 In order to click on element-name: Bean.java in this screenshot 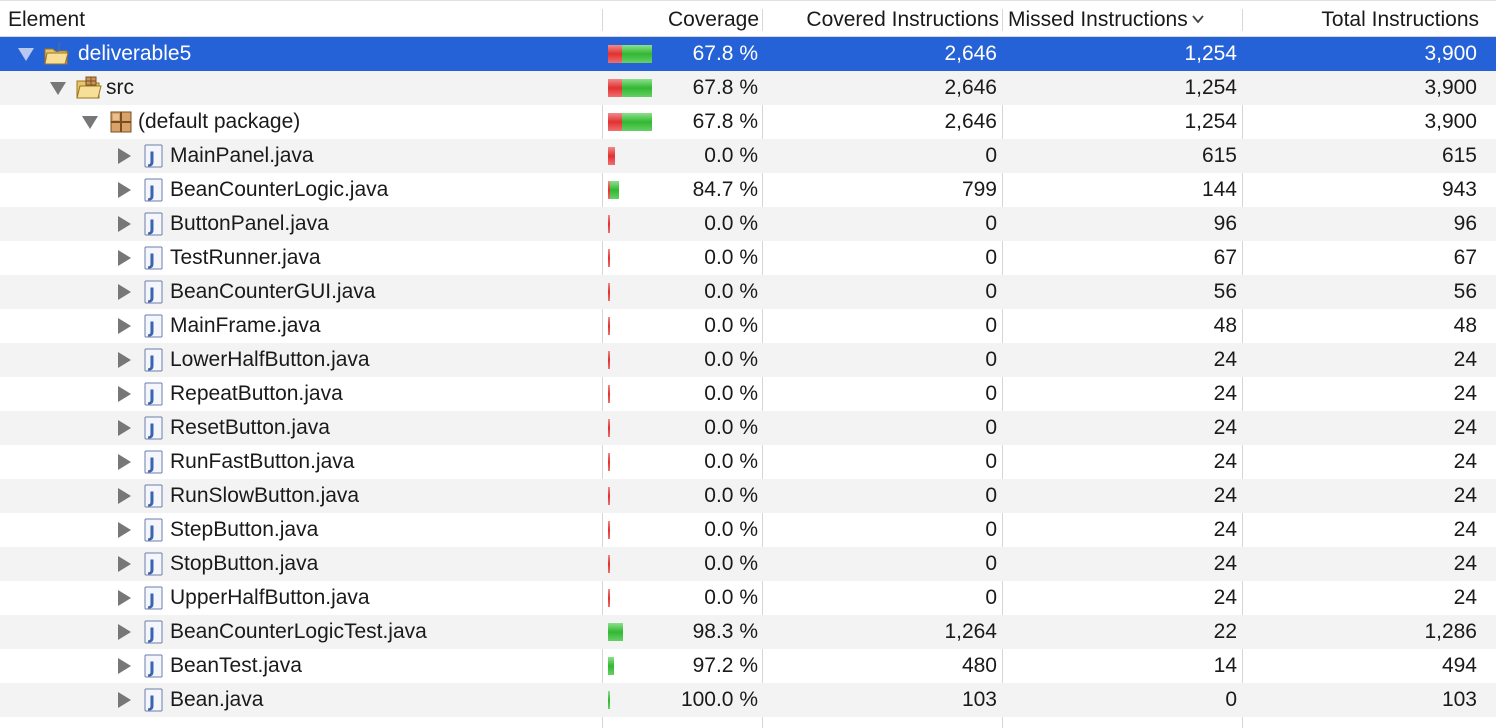, I will do `click(217, 699)`.